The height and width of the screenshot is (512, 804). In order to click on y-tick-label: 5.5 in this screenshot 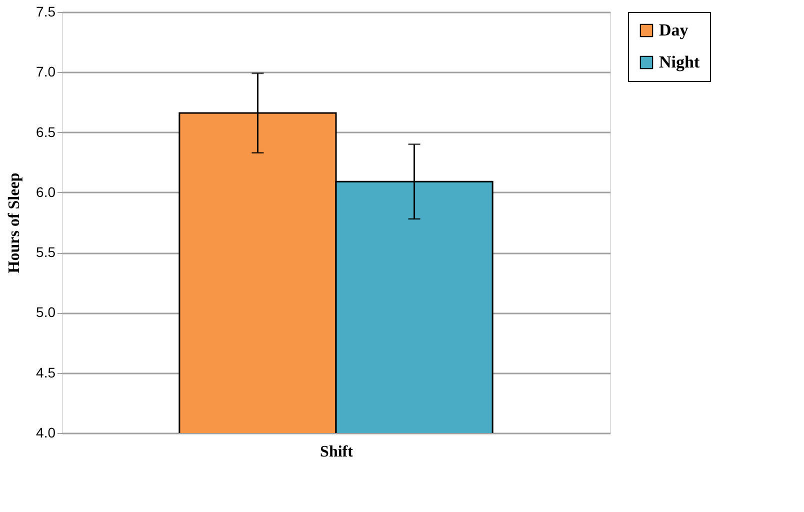, I will do `click(46, 252)`.